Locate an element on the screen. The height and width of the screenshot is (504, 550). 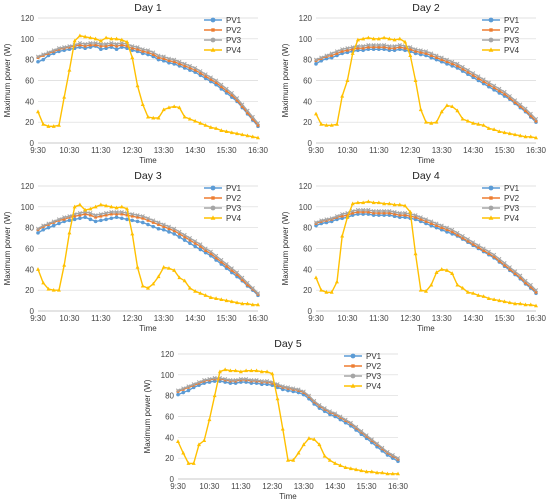
y-tick-label: 120 is located at coordinates (168, 354).